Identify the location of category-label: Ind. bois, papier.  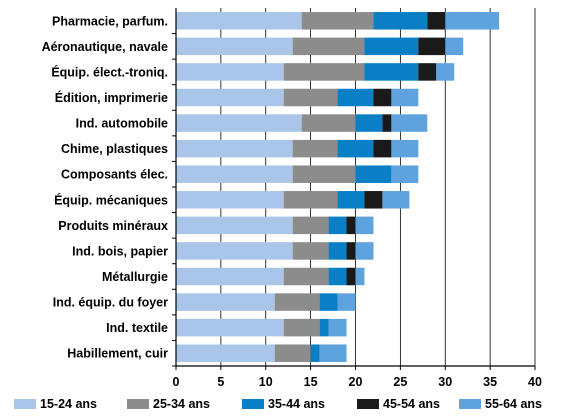
(120, 251).